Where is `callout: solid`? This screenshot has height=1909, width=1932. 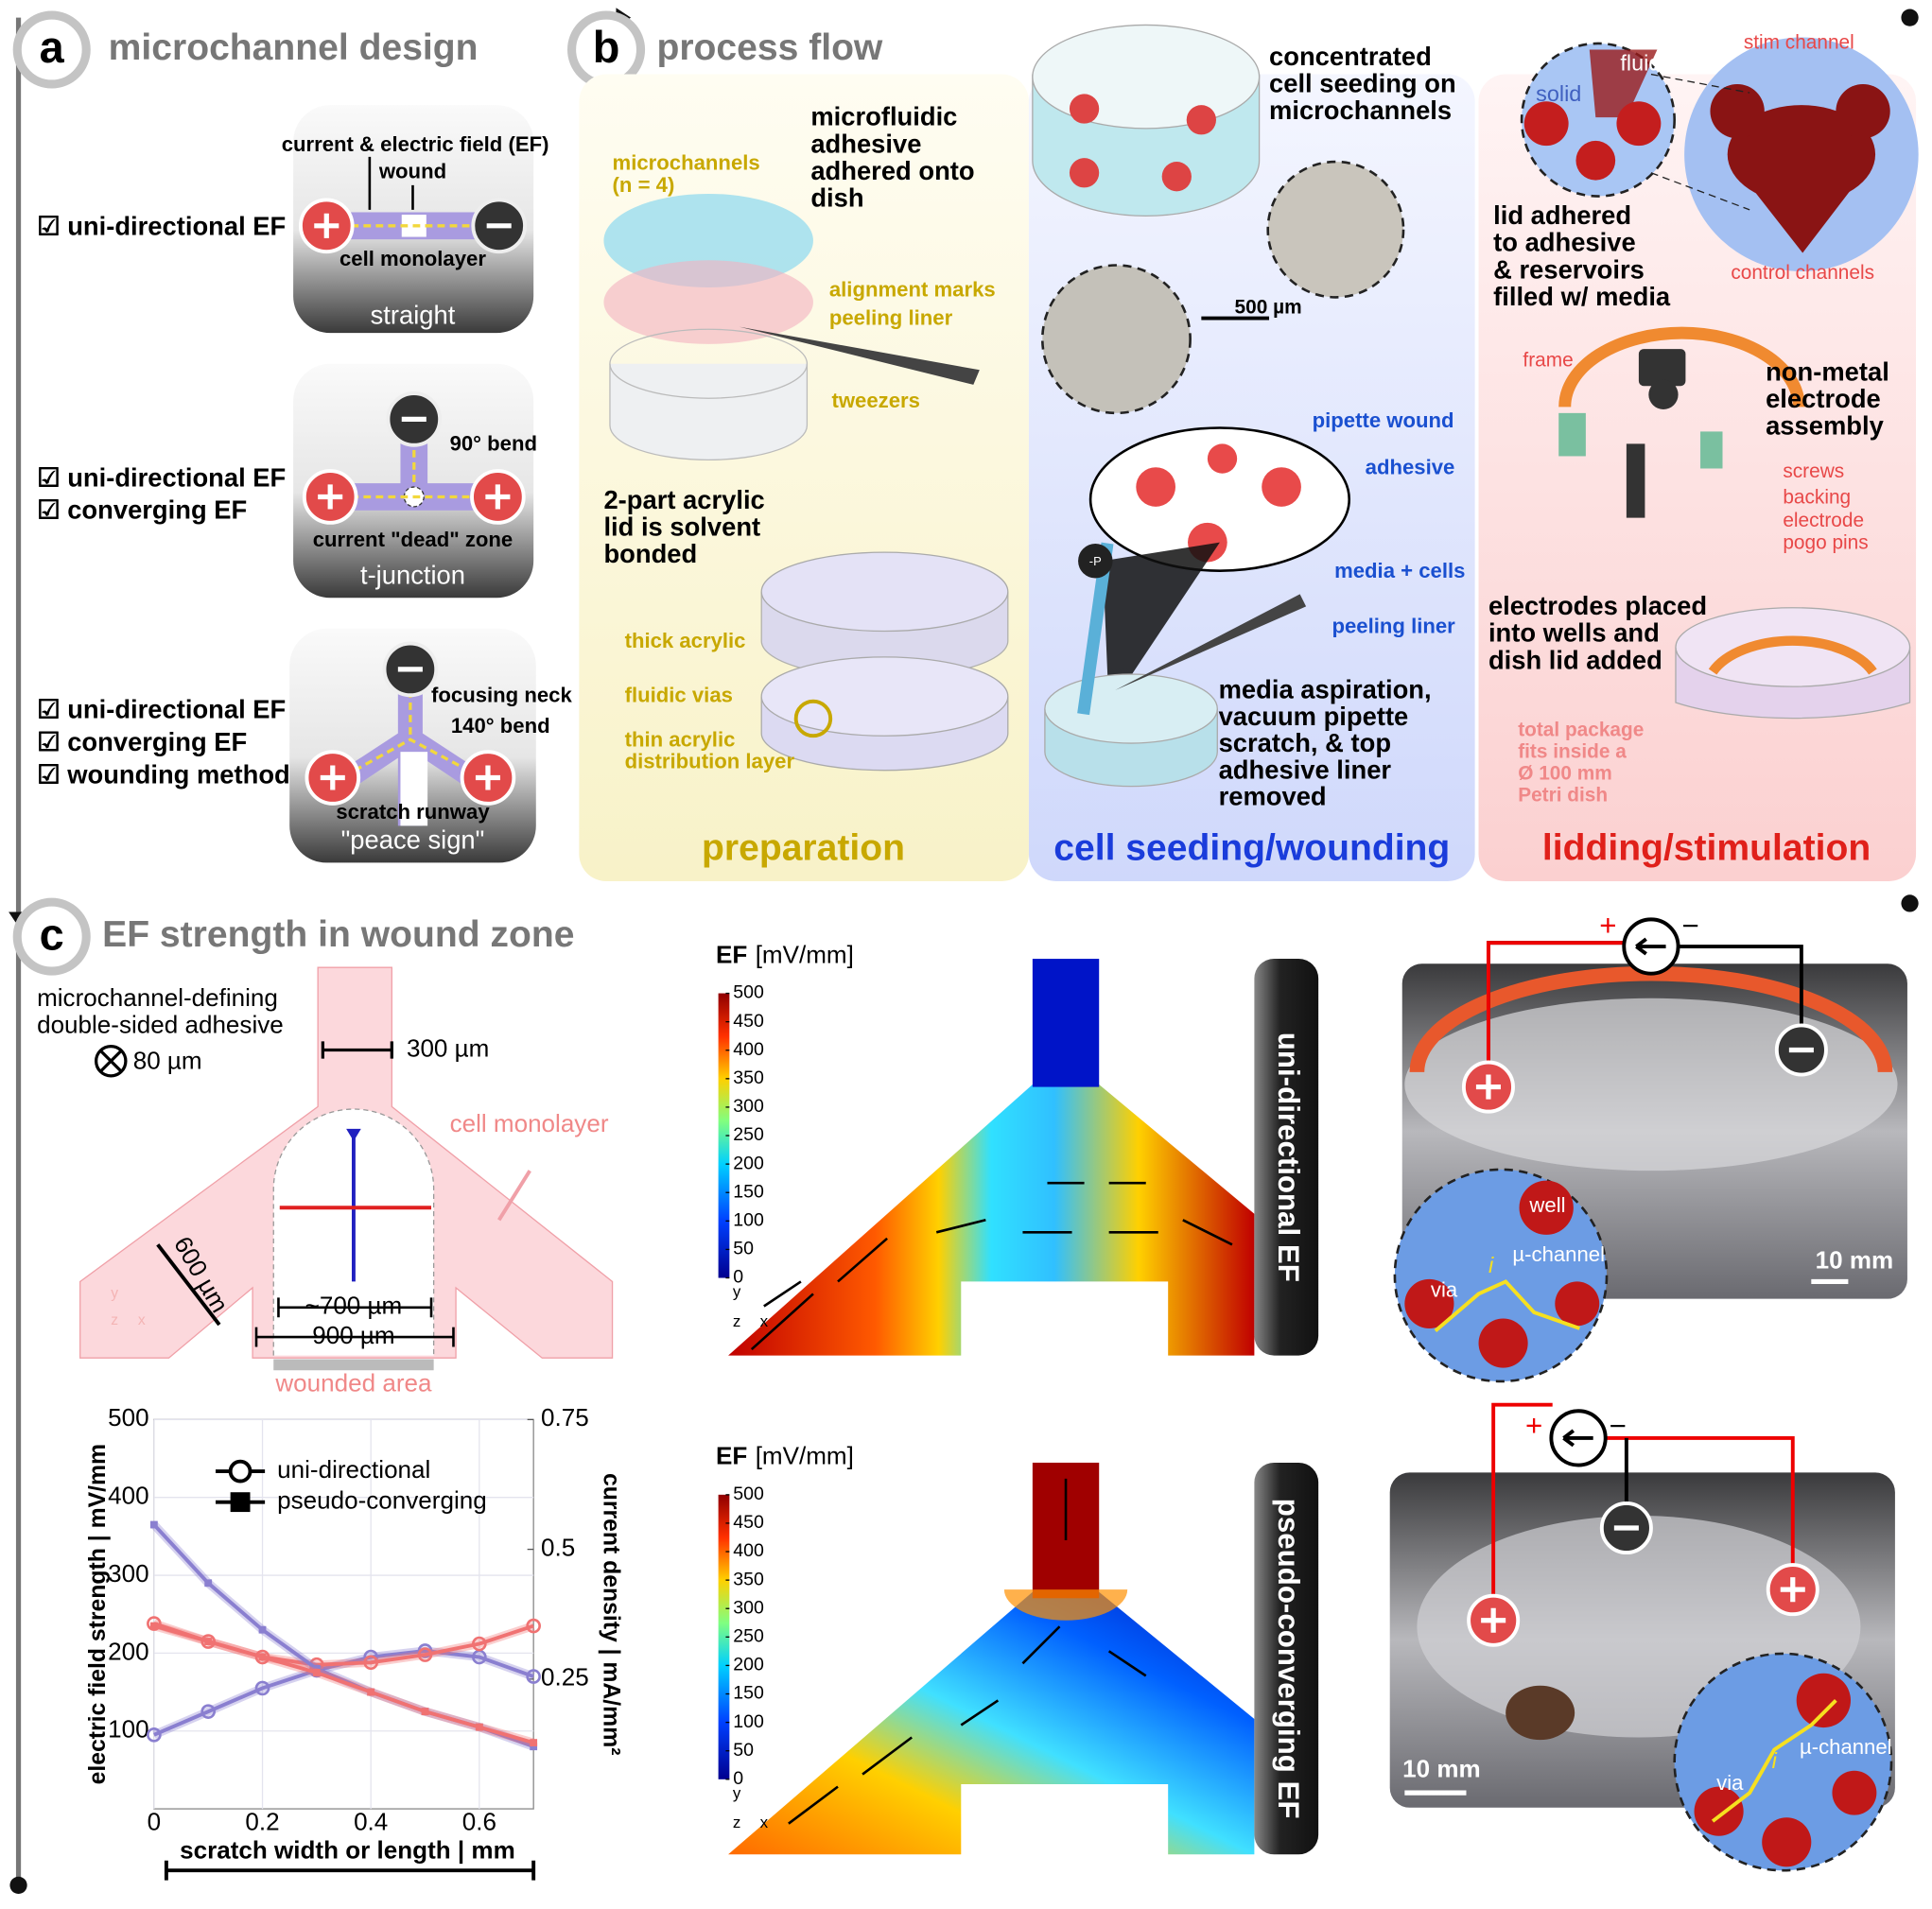
callout: solid is located at coordinates (1558, 93).